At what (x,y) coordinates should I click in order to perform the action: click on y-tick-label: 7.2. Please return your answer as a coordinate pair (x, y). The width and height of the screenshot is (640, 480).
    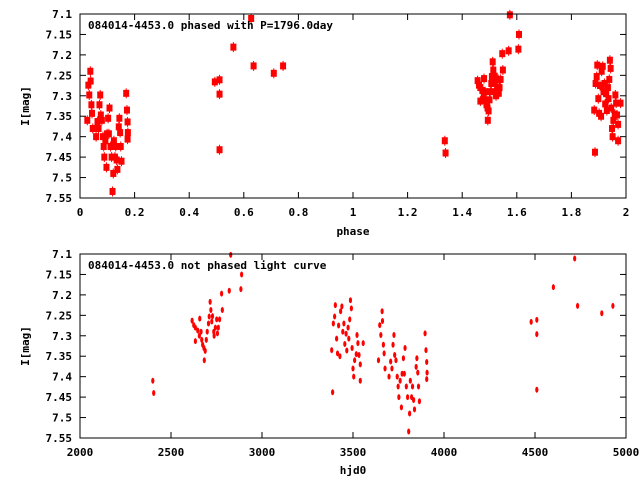
    Looking at the image, I should click on (62, 55).